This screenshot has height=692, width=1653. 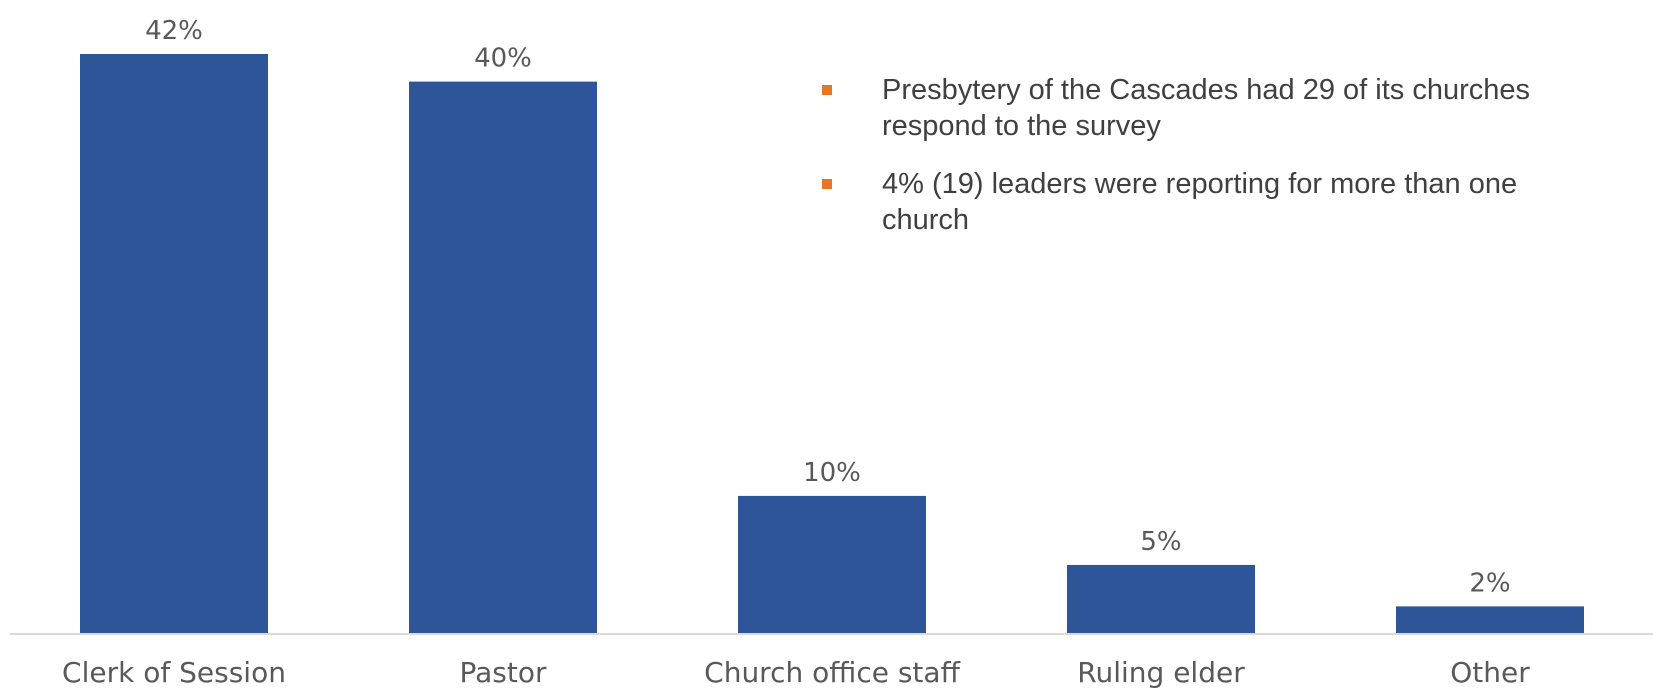 What do you see at coordinates (832, 473) in the screenshot?
I see `bar-value-label: 10%` at bounding box center [832, 473].